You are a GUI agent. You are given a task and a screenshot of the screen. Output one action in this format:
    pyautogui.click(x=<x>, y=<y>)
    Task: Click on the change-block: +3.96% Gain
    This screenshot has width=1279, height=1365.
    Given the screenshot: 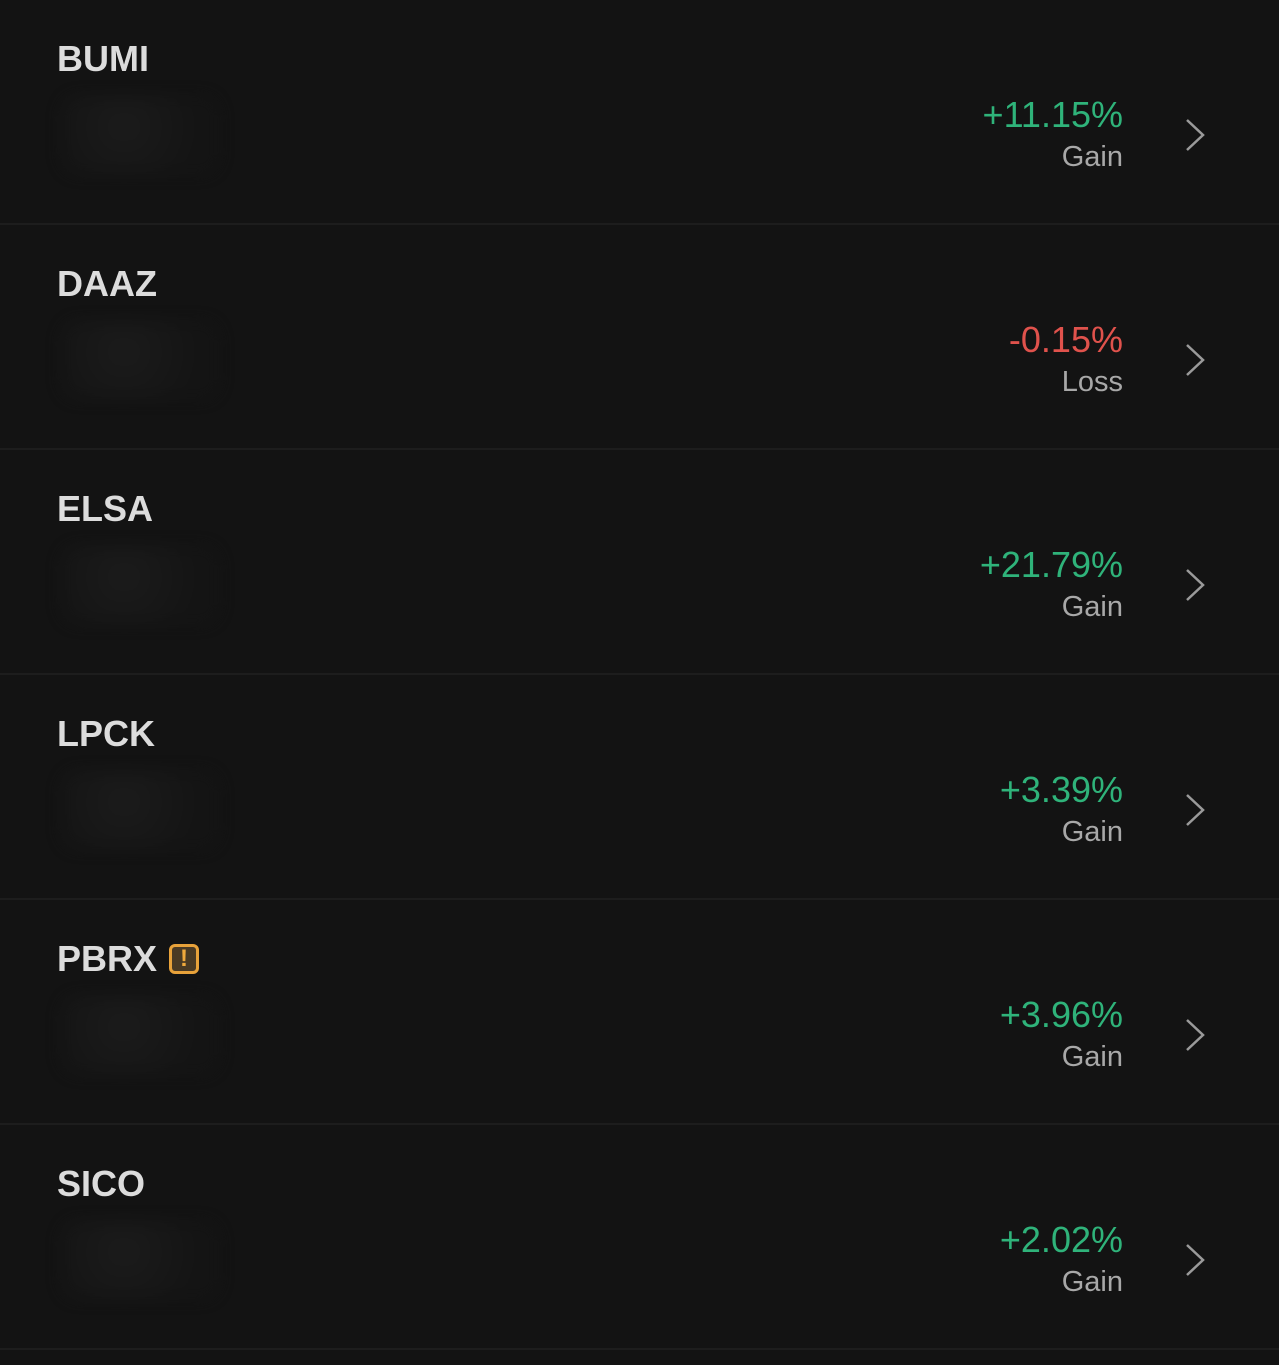 What is the action you would take?
    pyautogui.click(x=1061, y=1035)
    